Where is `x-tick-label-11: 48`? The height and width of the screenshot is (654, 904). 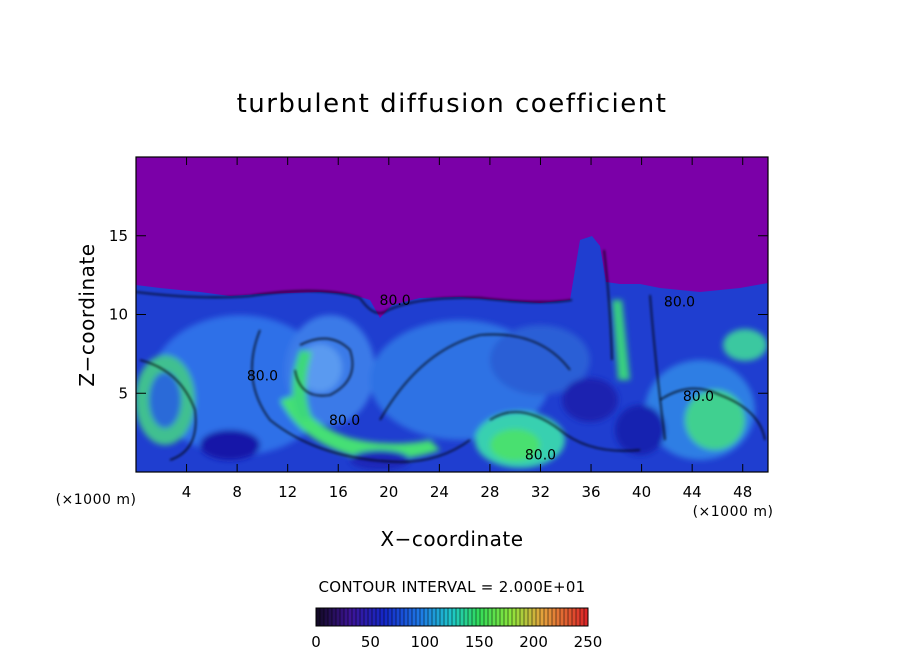
x-tick-label-11: 48 is located at coordinates (742, 492).